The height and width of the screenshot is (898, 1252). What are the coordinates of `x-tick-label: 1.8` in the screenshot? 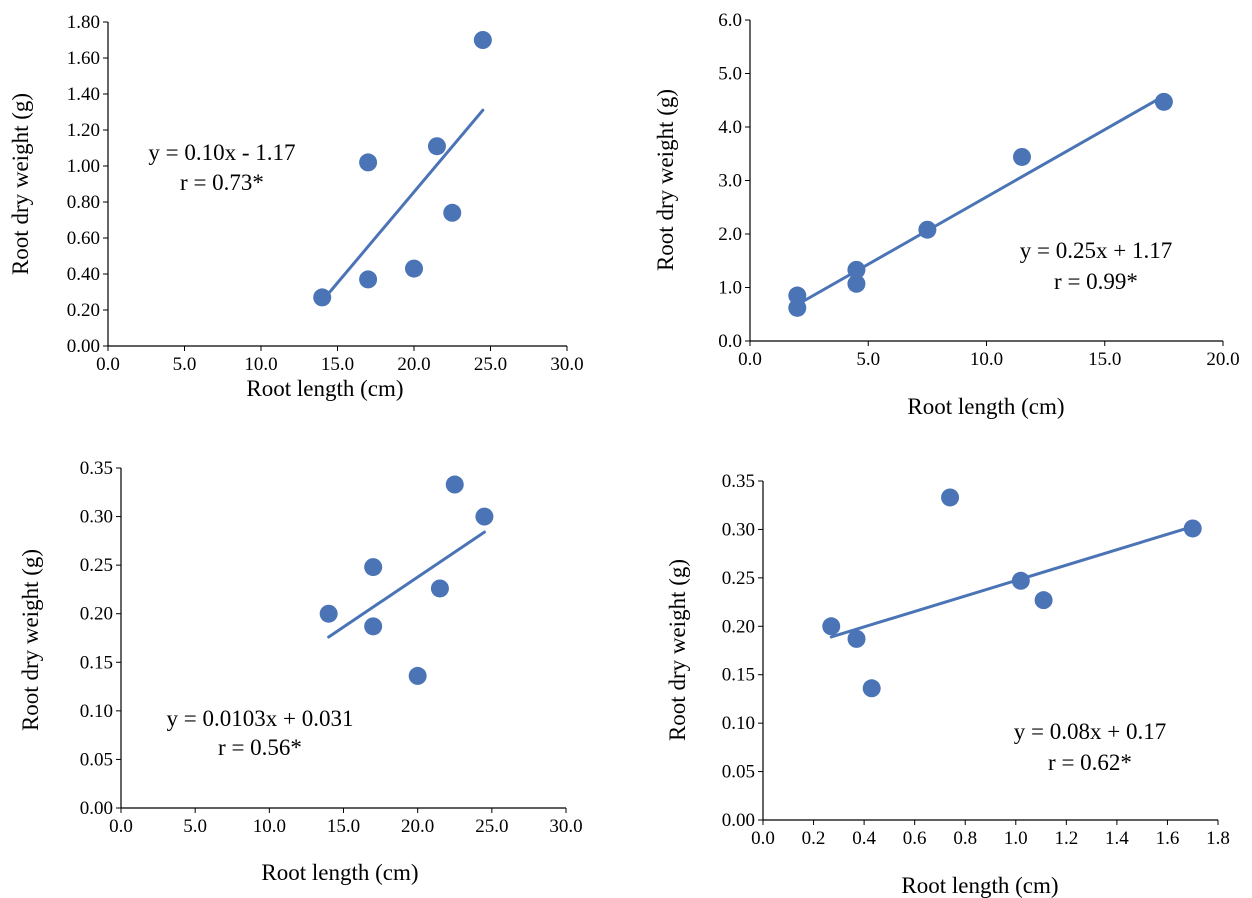 It's located at (1218, 838).